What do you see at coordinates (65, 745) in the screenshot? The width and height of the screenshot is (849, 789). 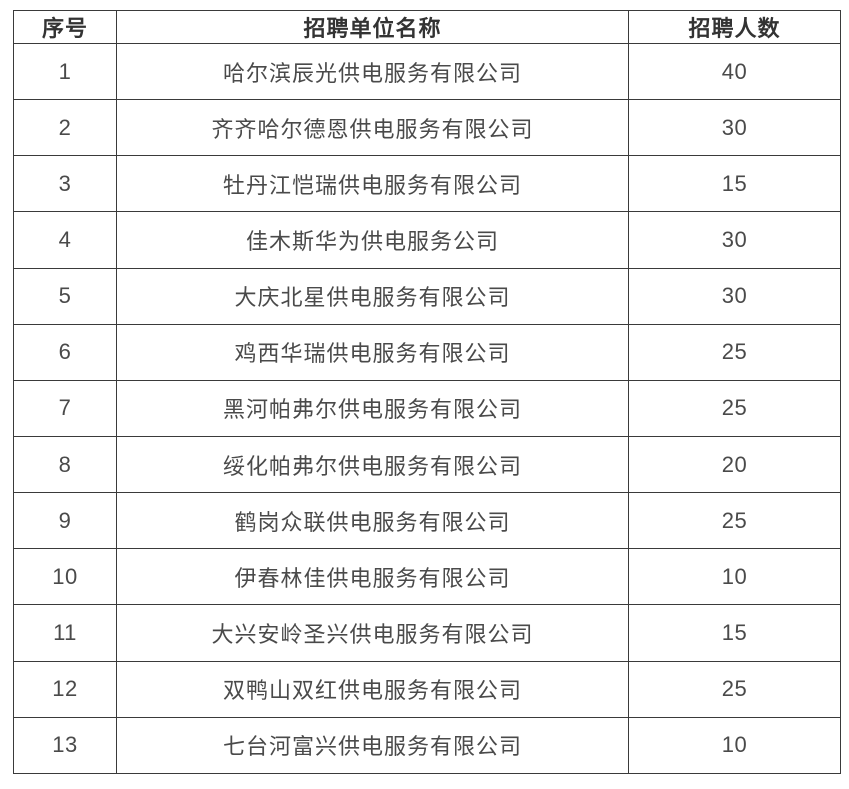 I see `serial-cell: 13` at bounding box center [65, 745].